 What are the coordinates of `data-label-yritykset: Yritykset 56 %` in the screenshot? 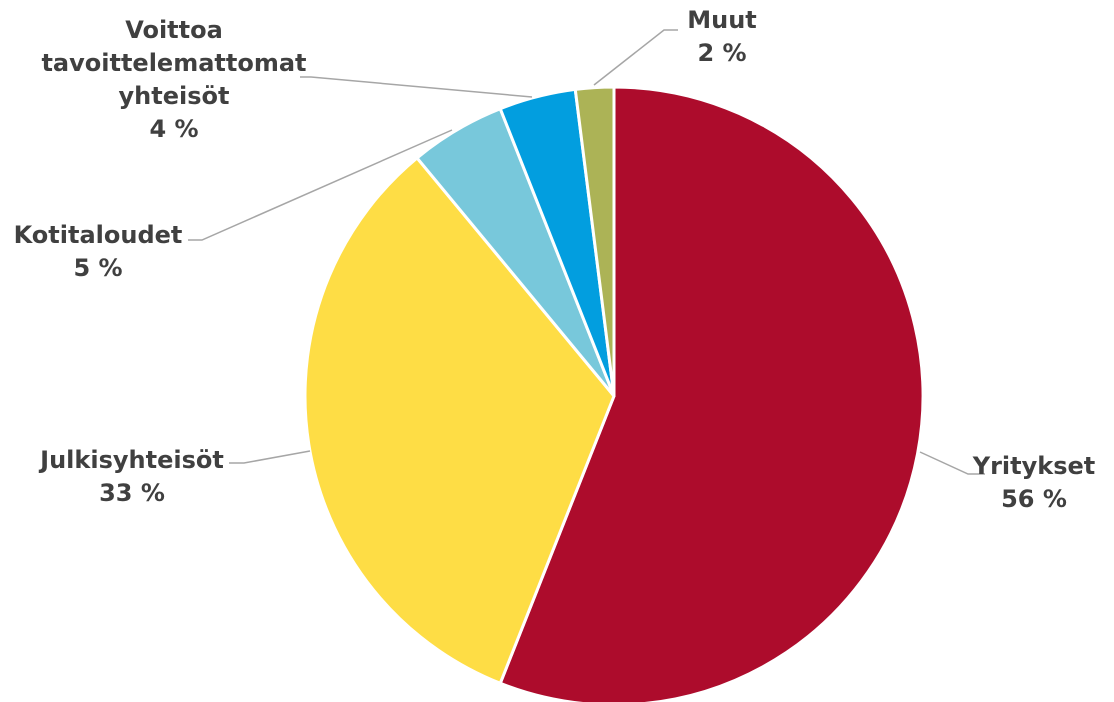 It's located at (1034, 482).